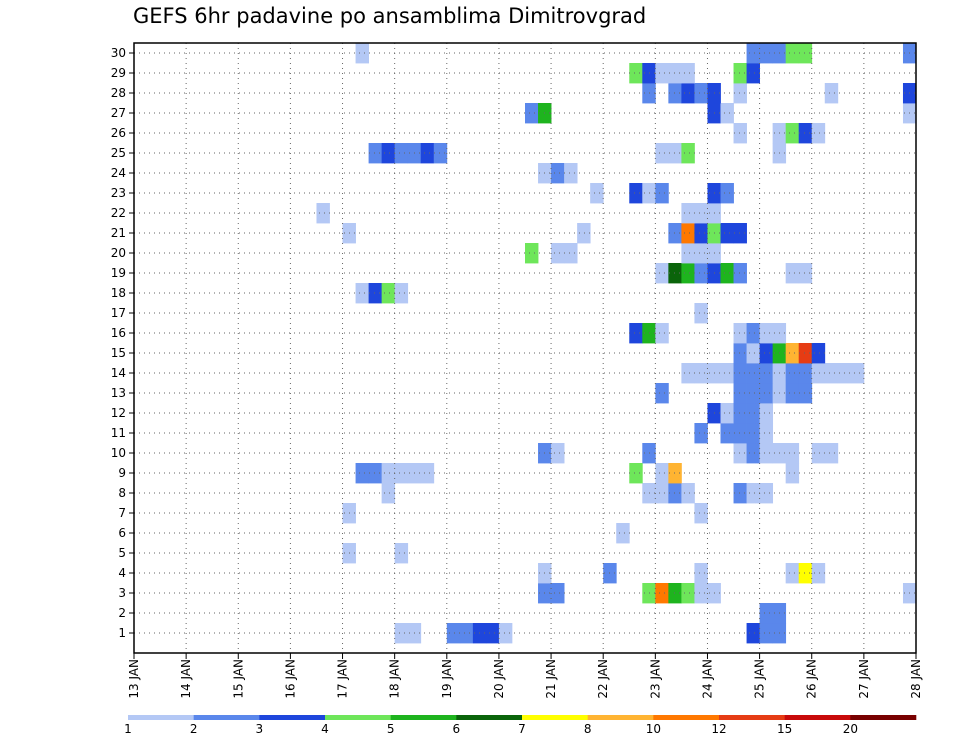 This screenshot has height=742, width=960. Describe the element at coordinates (134, 679) in the screenshot. I see `x-tick-label: 13 JAN` at that location.